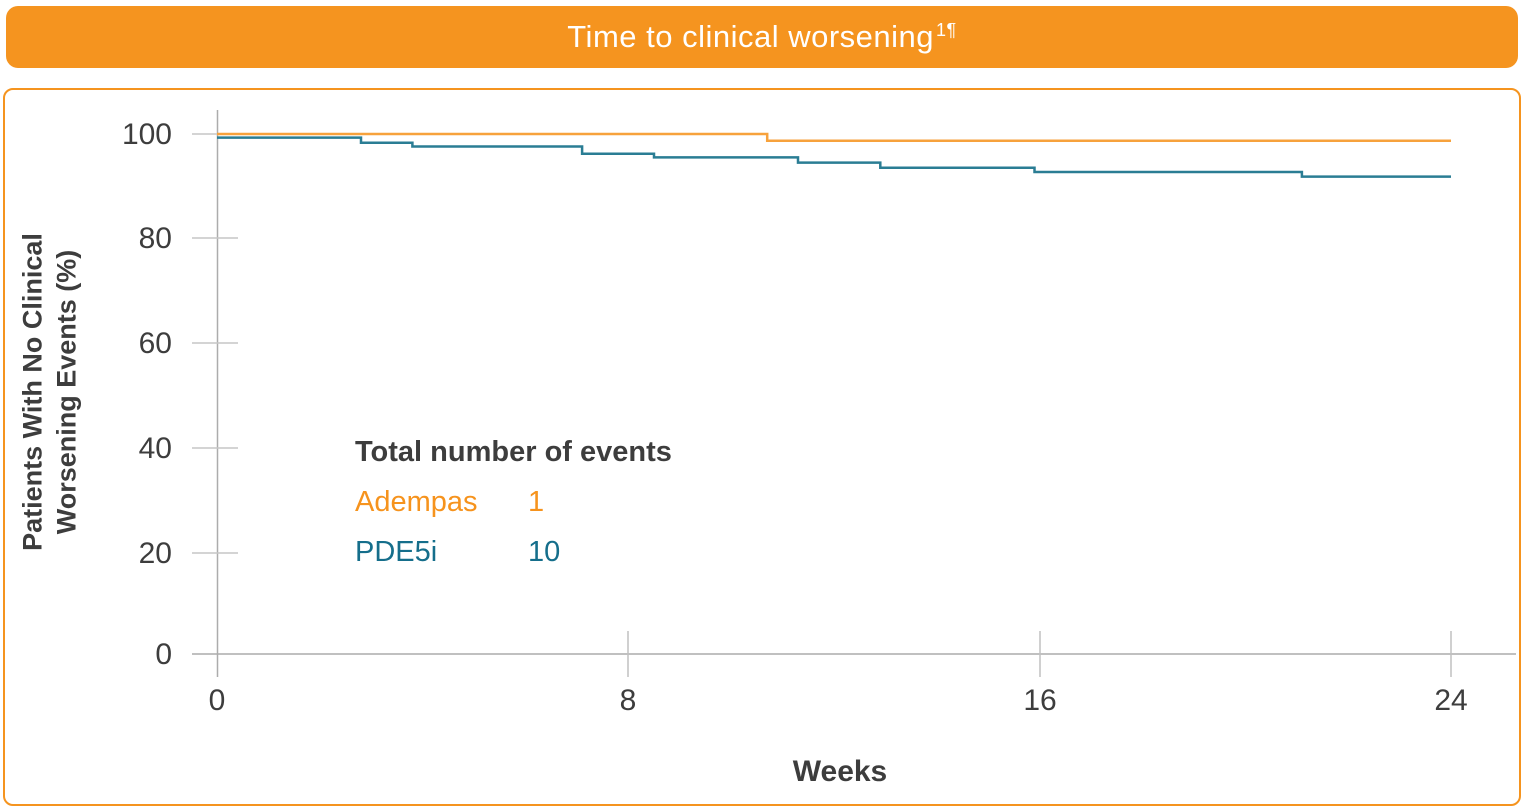  I want to click on x-axis-title: Weeks, so click(840, 771).